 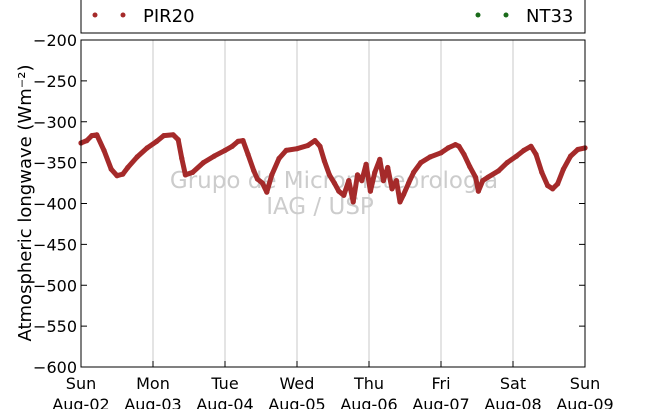 I want to click on legend-marker-pir20-a, so click(x=95, y=15).